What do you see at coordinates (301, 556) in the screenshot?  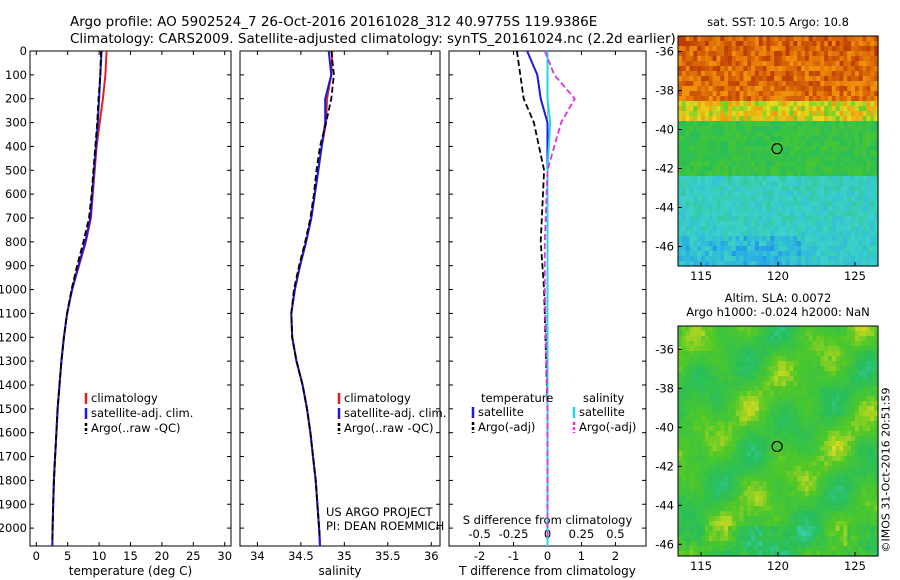 I see `sal-xtick-label-1: 34.5` at bounding box center [301, 556].